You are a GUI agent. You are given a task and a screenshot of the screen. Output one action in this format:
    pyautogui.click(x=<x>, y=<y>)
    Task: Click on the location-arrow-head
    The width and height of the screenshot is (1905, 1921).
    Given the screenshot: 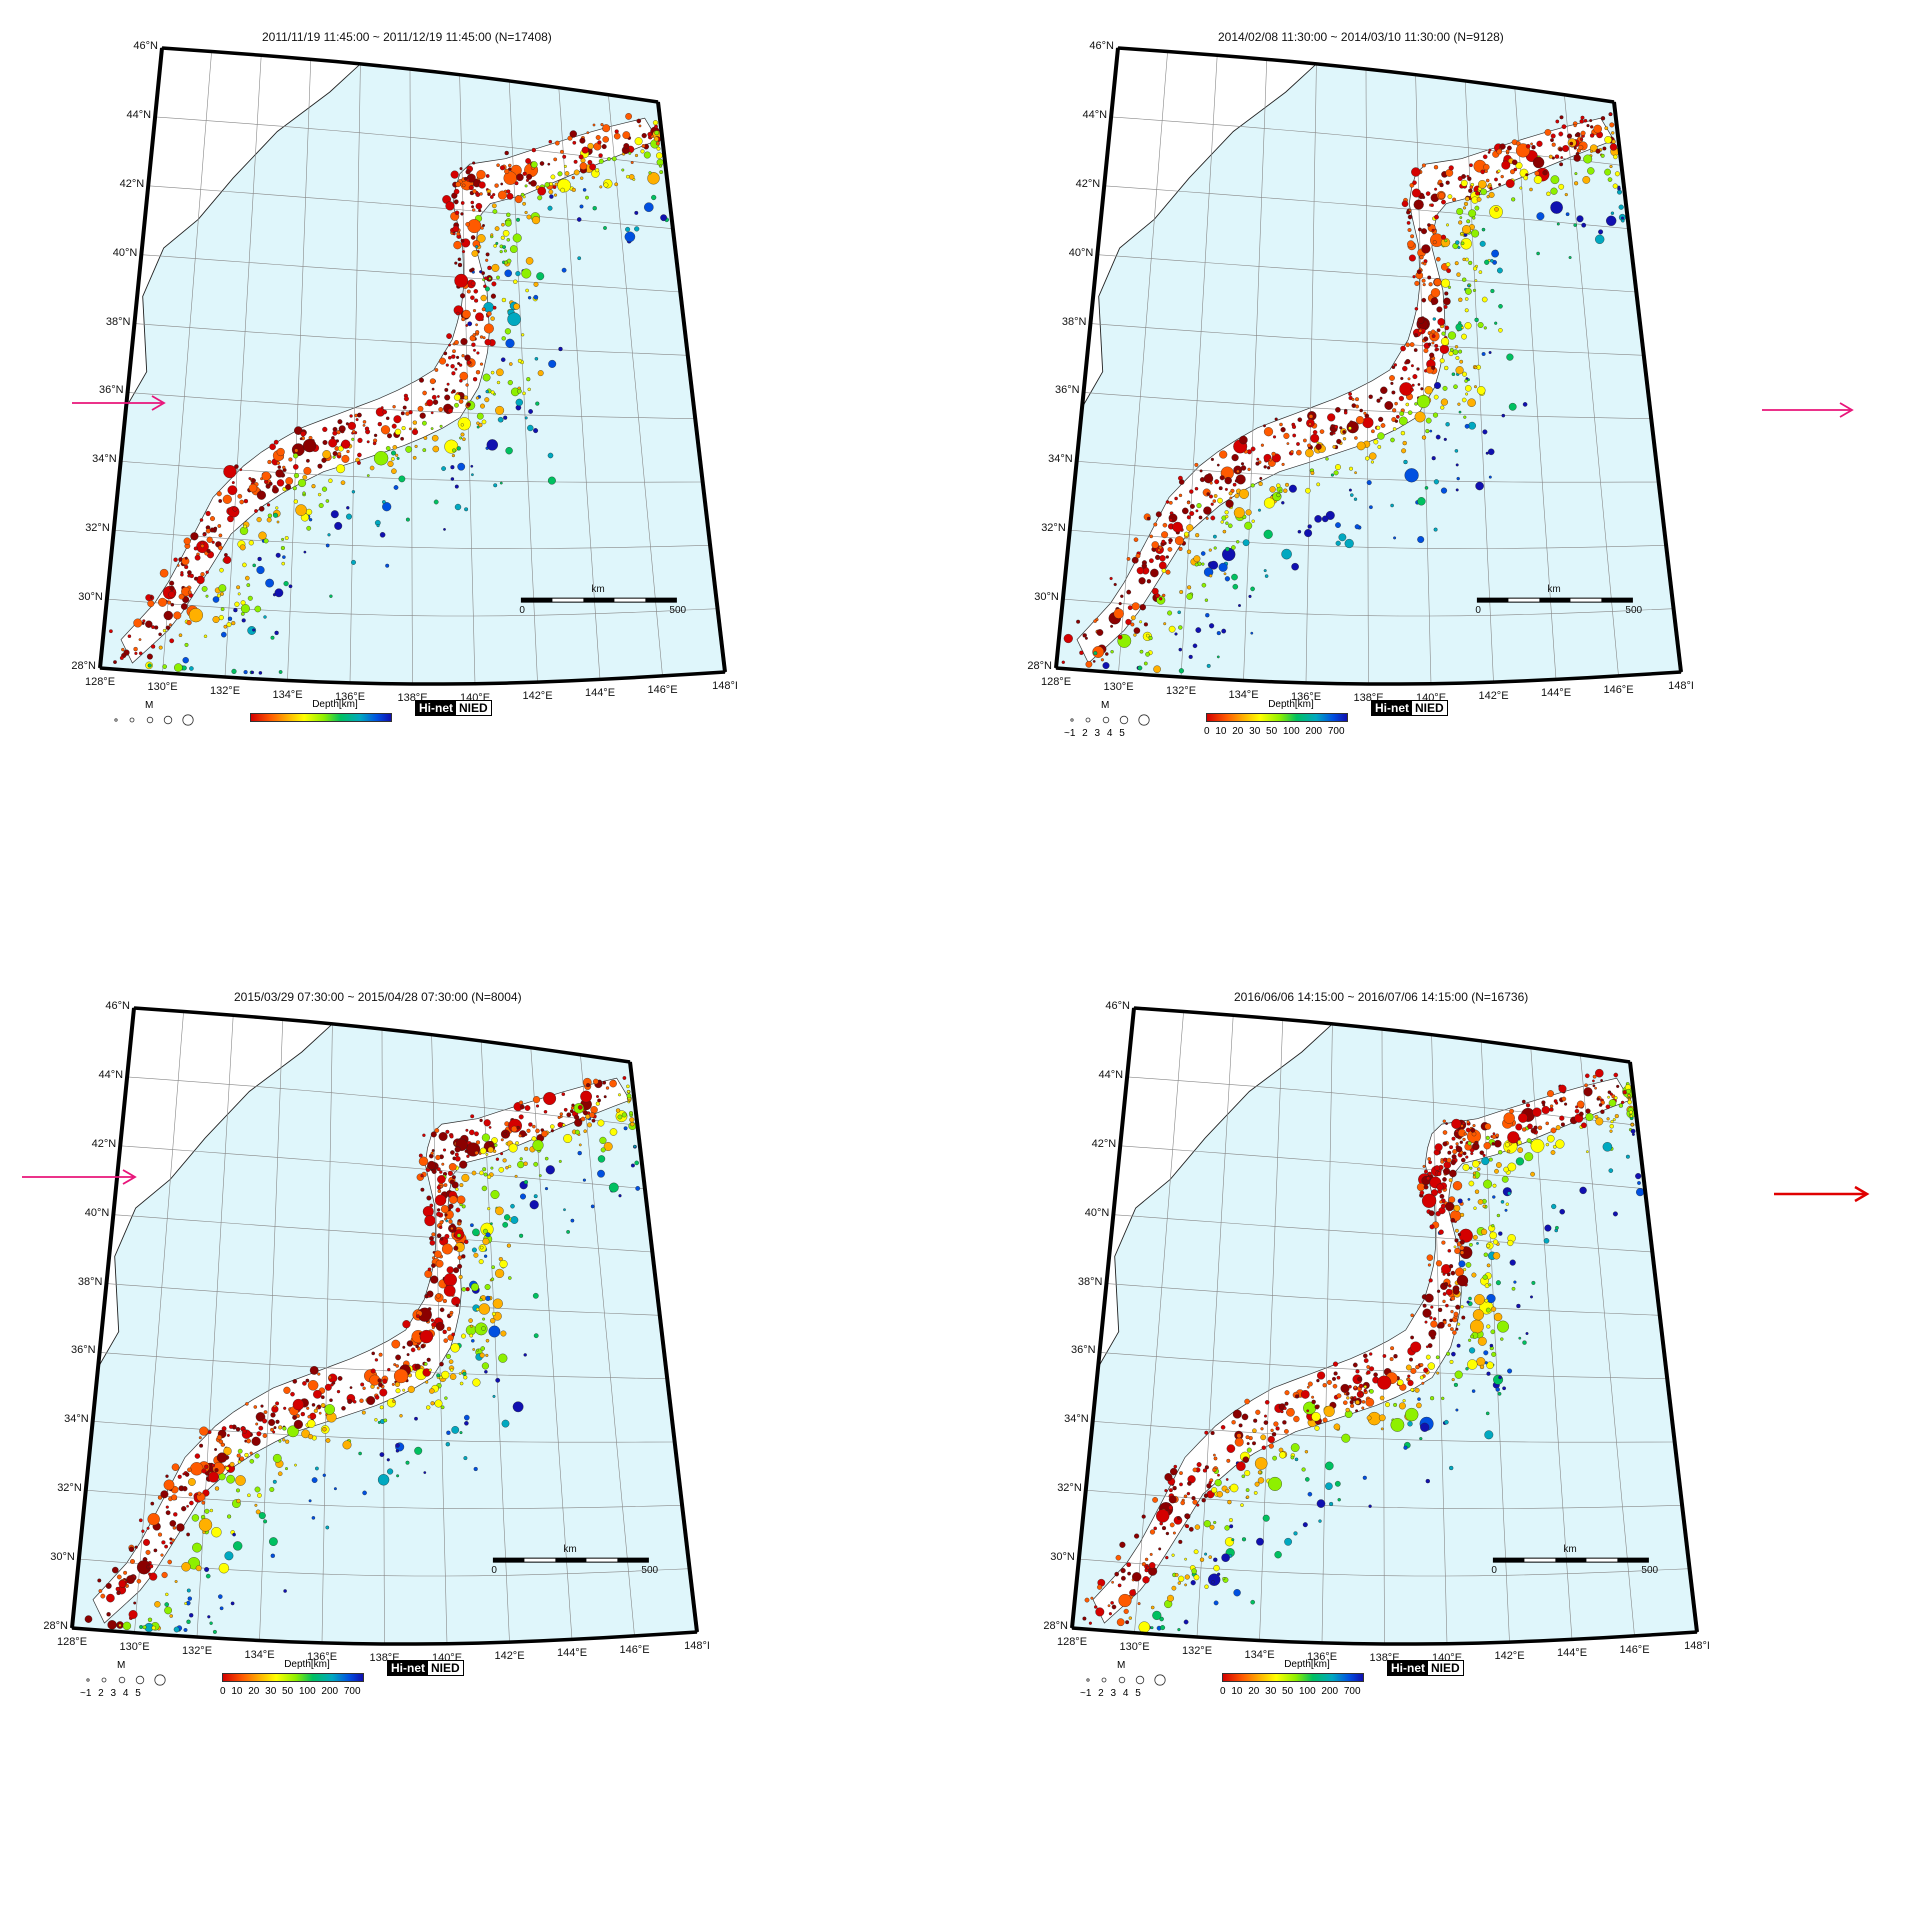 What is the action you would take?
    pyautogui.click(x=129, y=1177)
    